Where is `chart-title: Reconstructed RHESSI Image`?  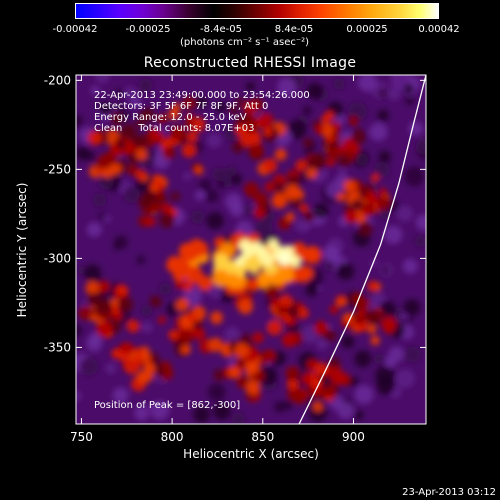
chart-title: Reconstructed RHESSI Image is located at coordinates (250, 63).